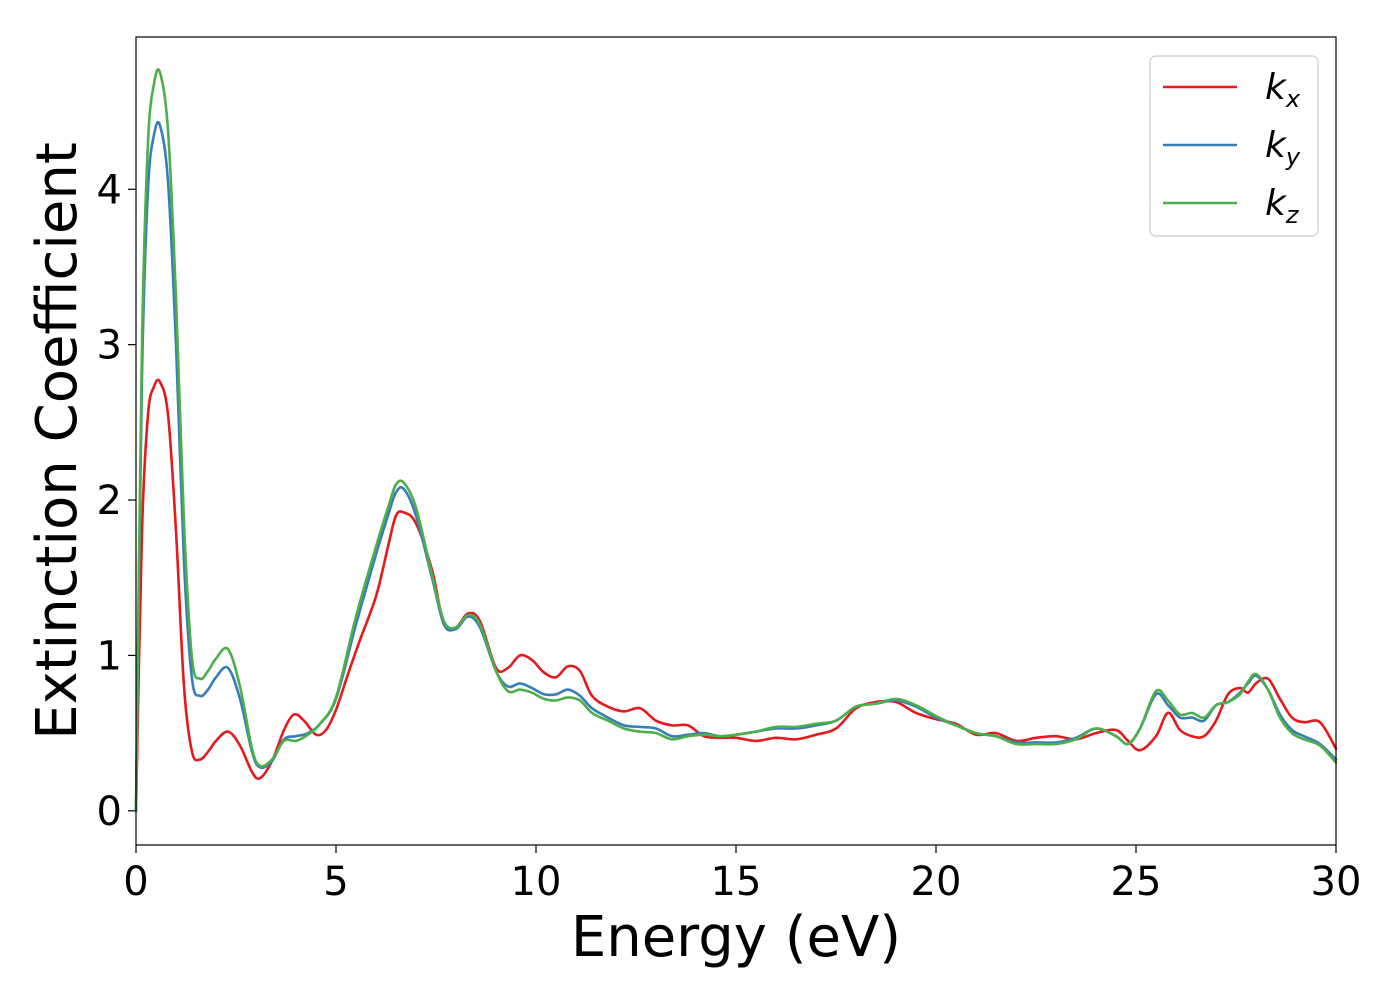 This screenshot has height=1000, width=1400. What do you see at coordinates (1136, 882) in the screenshot?
I see `x-tick-label: 25` at bounding box center [1136, 882].